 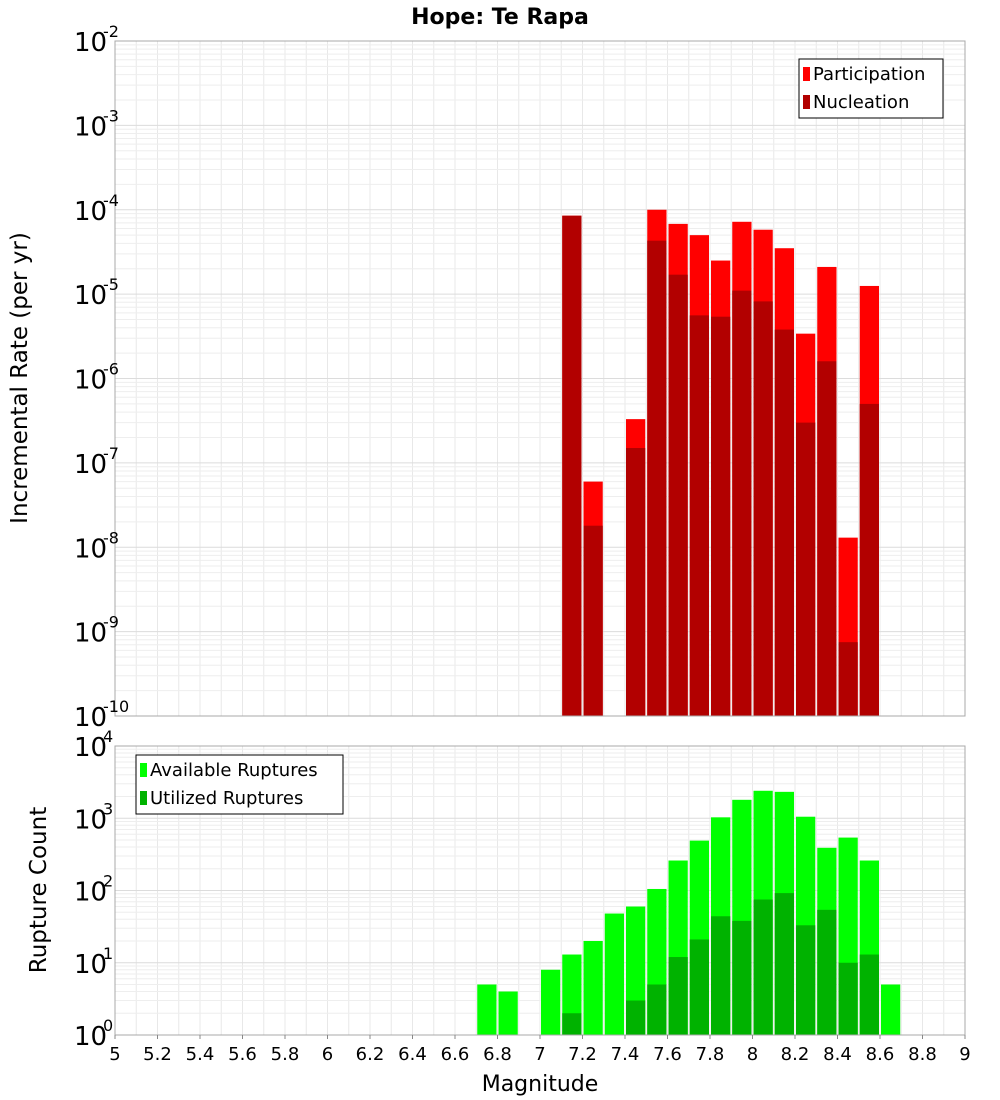 What do you see at coordinates (20, 378) in the screenshot?
I see `top-y-axis-label: Incremental Rate (per yr)` at bounding box center [20, 378].